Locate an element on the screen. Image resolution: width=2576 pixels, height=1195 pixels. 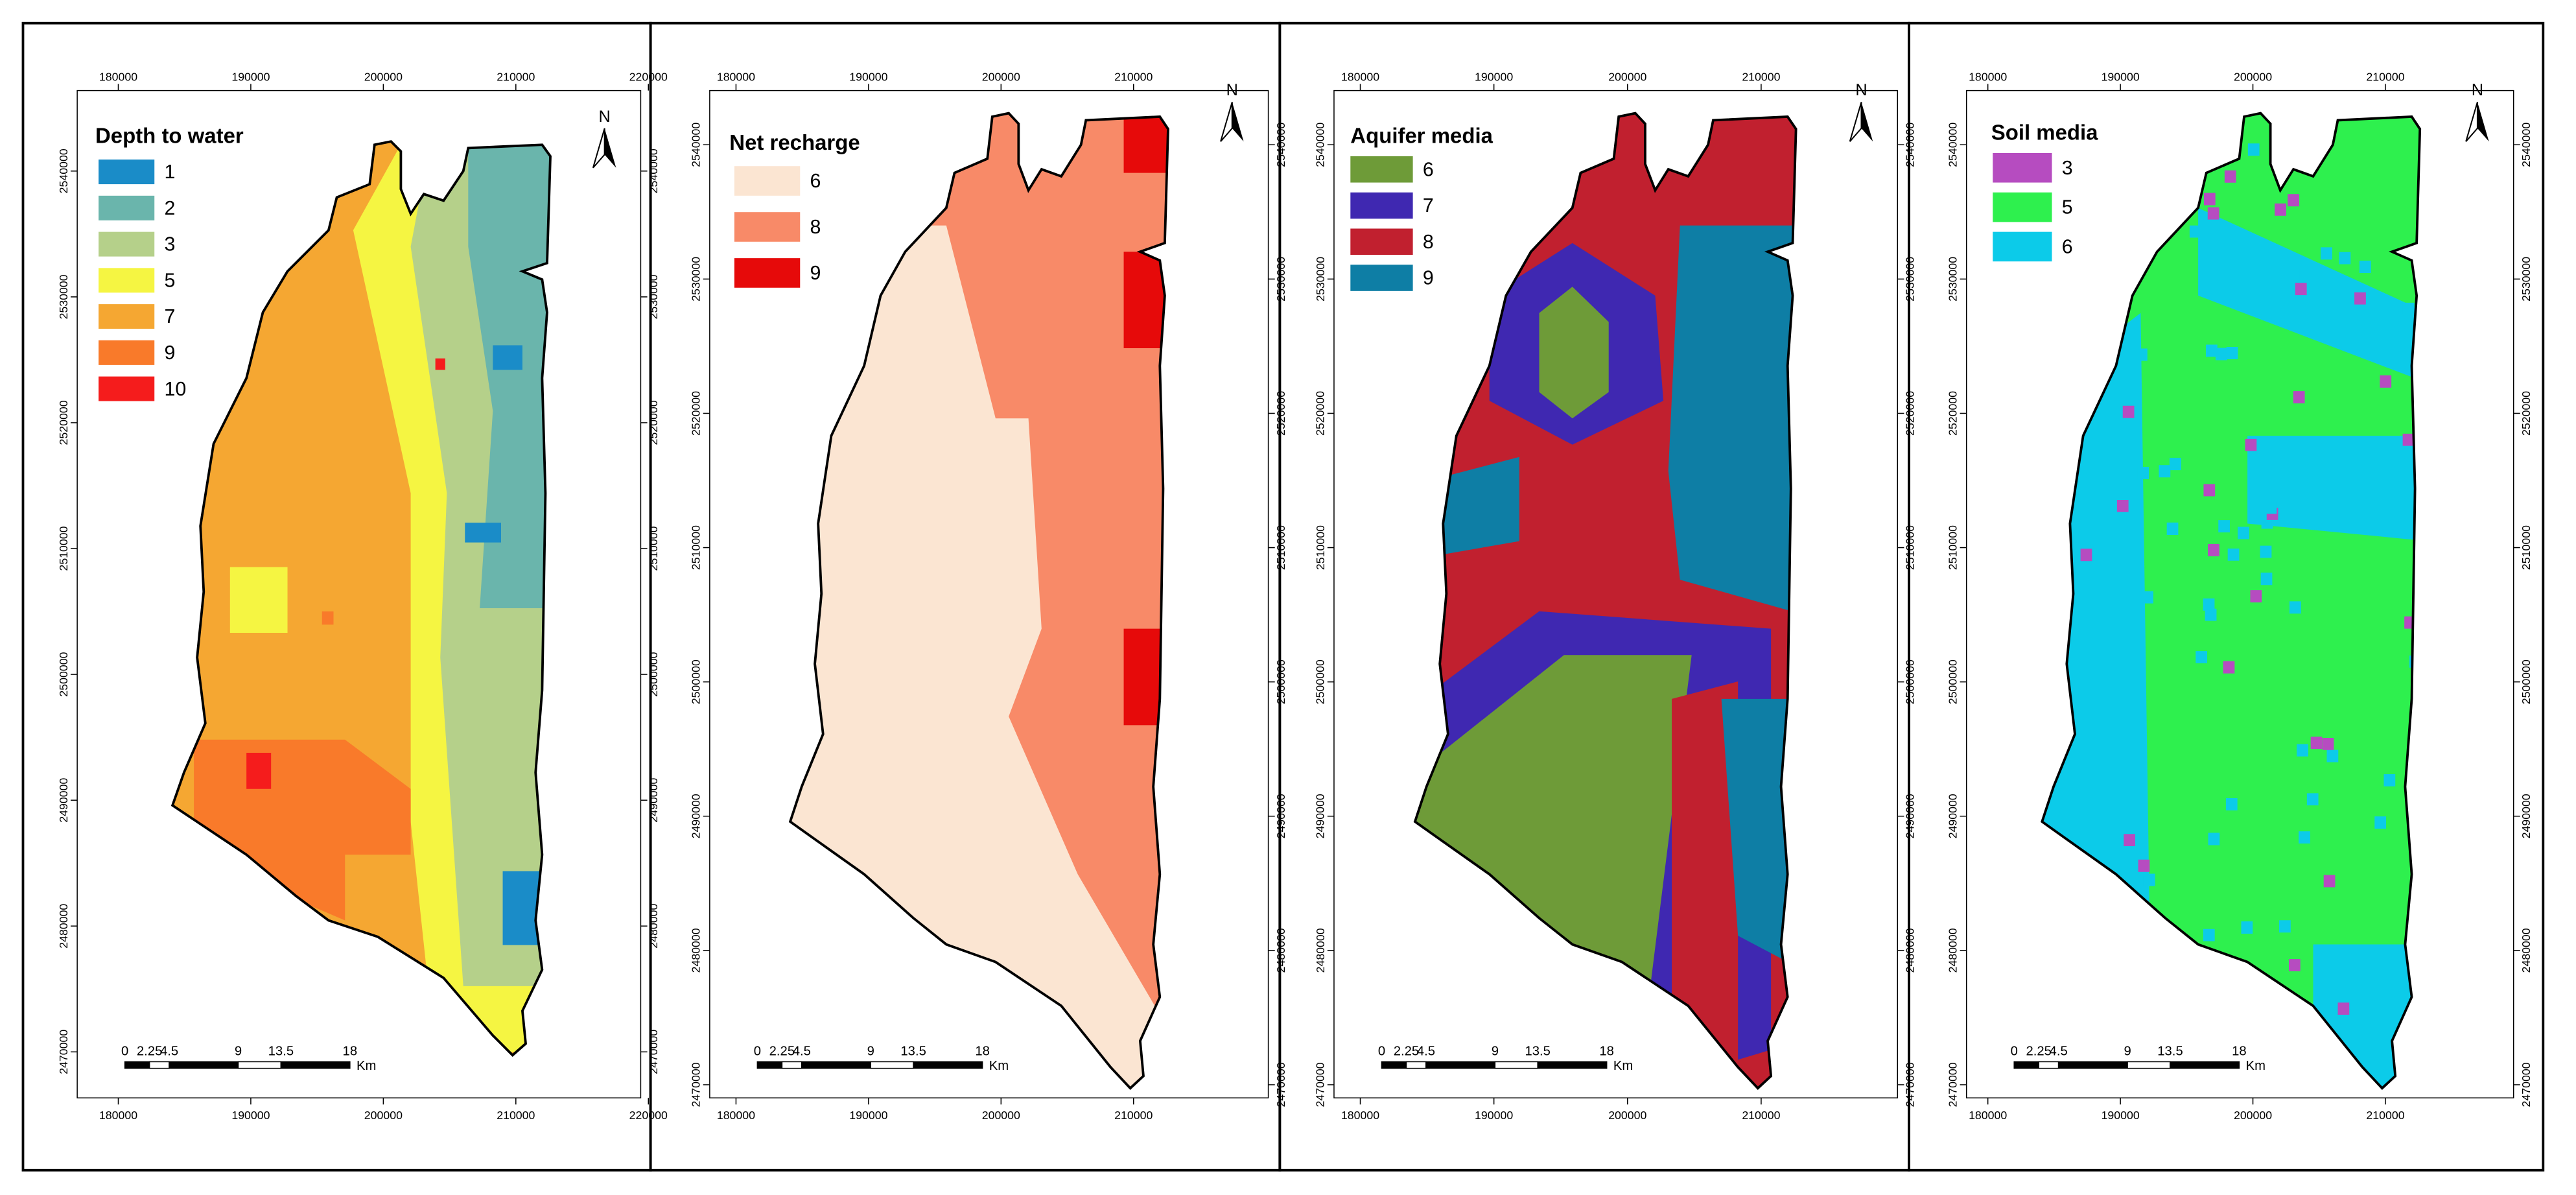
legend-title: Net recharge is located at coordinates (794, 142).